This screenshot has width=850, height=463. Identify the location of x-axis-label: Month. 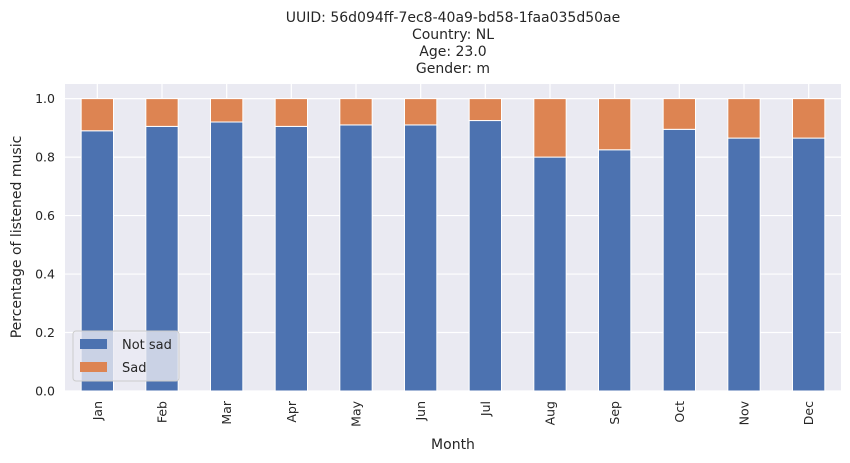
(453, 445).